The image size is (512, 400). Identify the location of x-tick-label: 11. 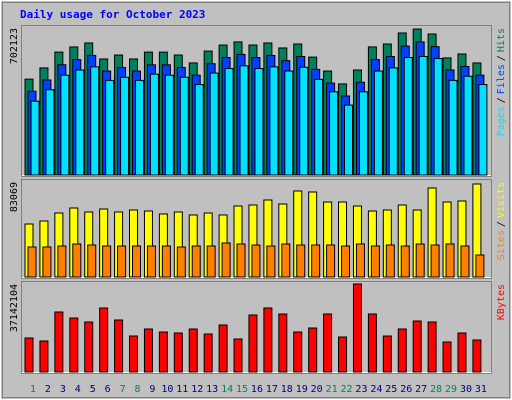
(182, 389).